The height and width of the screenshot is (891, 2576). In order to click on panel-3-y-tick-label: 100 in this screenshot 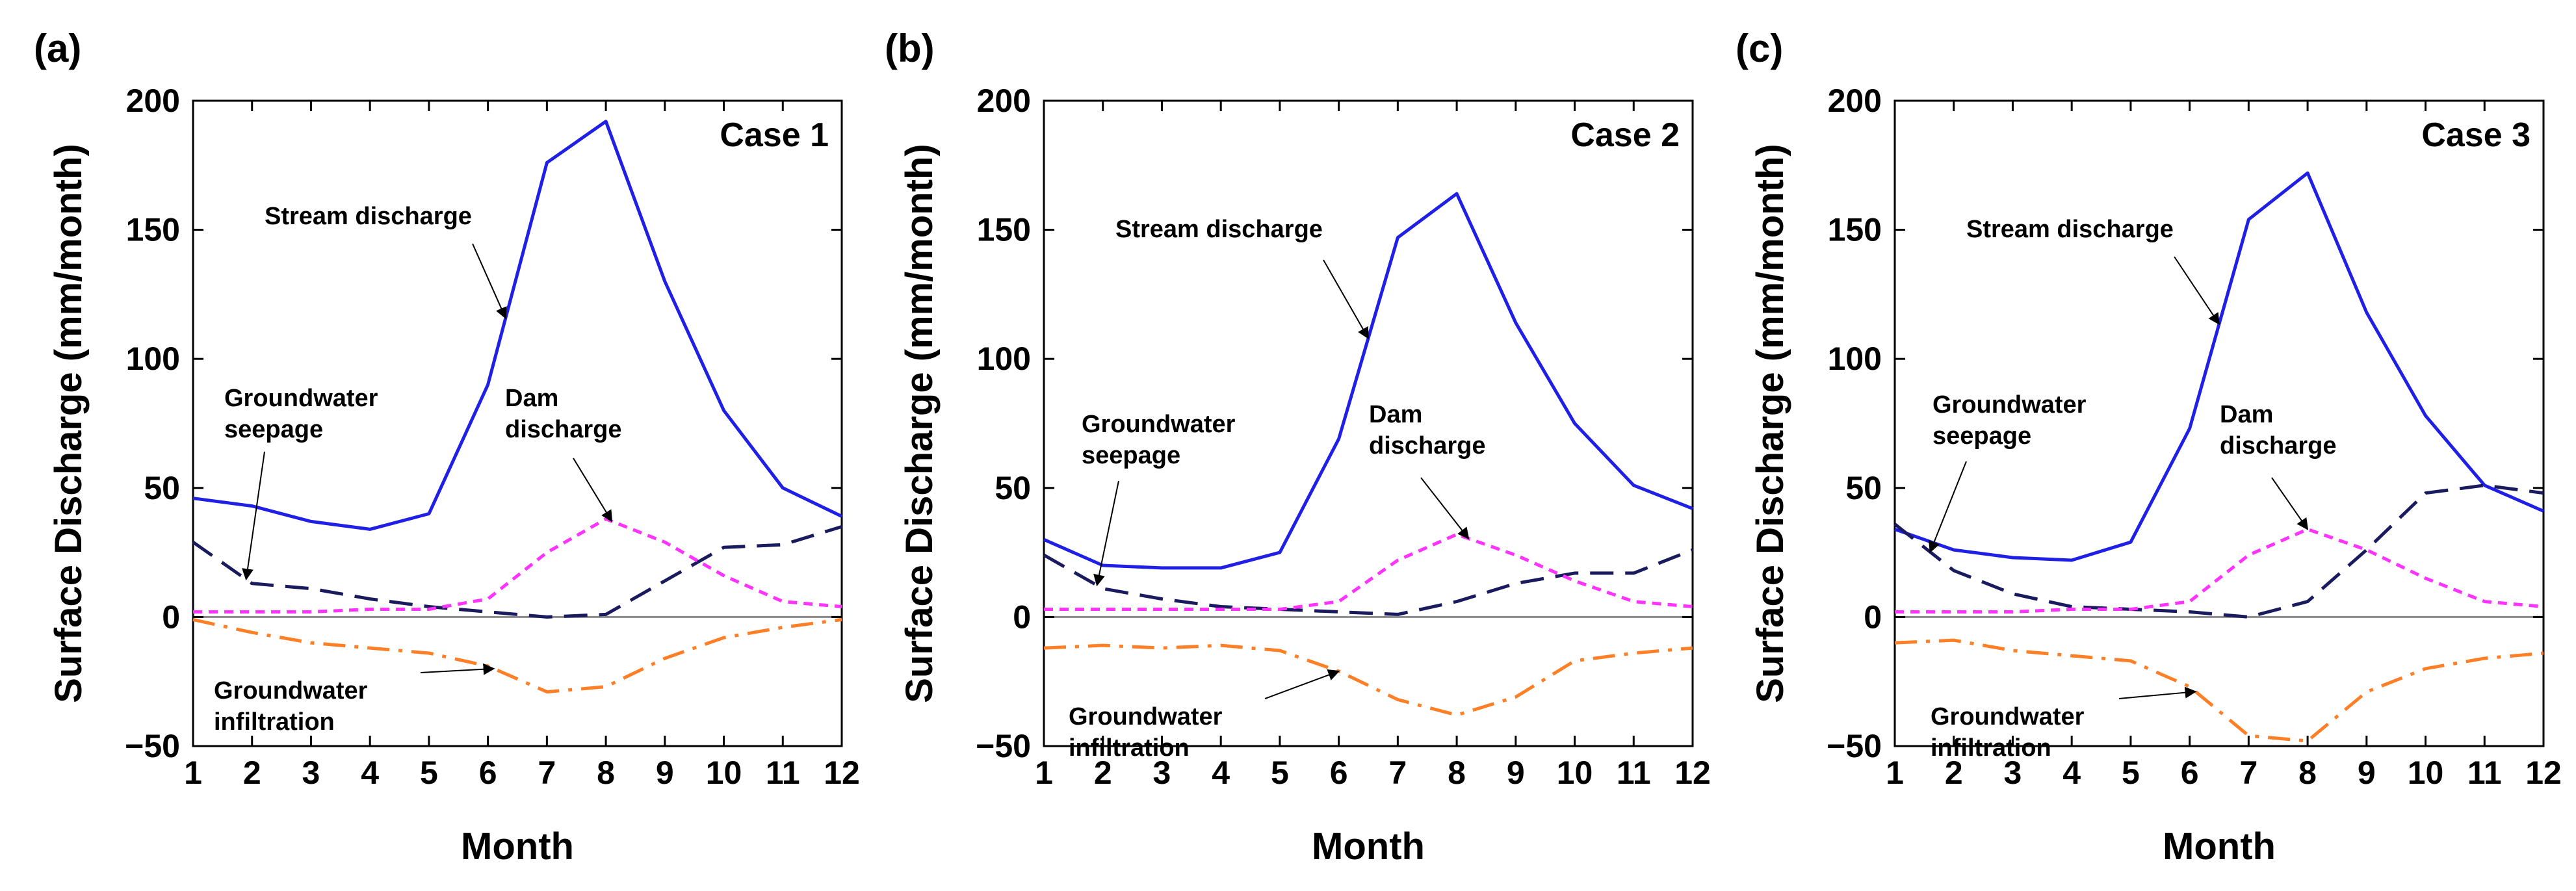, I will do `click(1855, 359)`.